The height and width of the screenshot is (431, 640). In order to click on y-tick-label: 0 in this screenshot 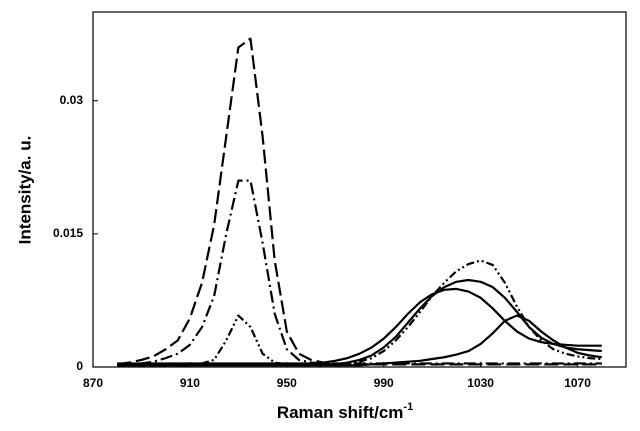, I will do `click(79, 366)`.